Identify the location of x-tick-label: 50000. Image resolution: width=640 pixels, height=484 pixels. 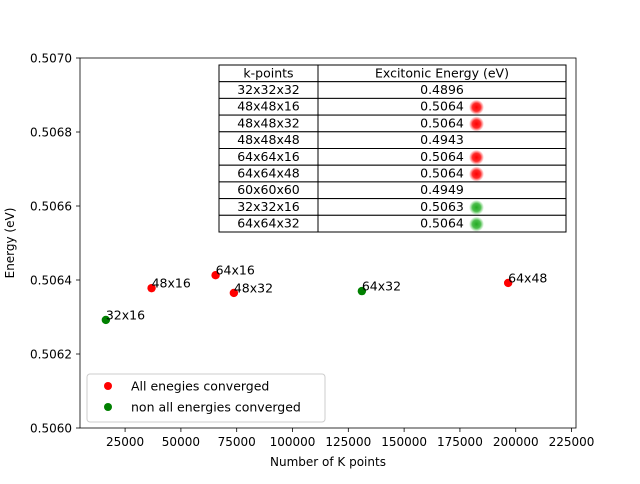
(181, 442).